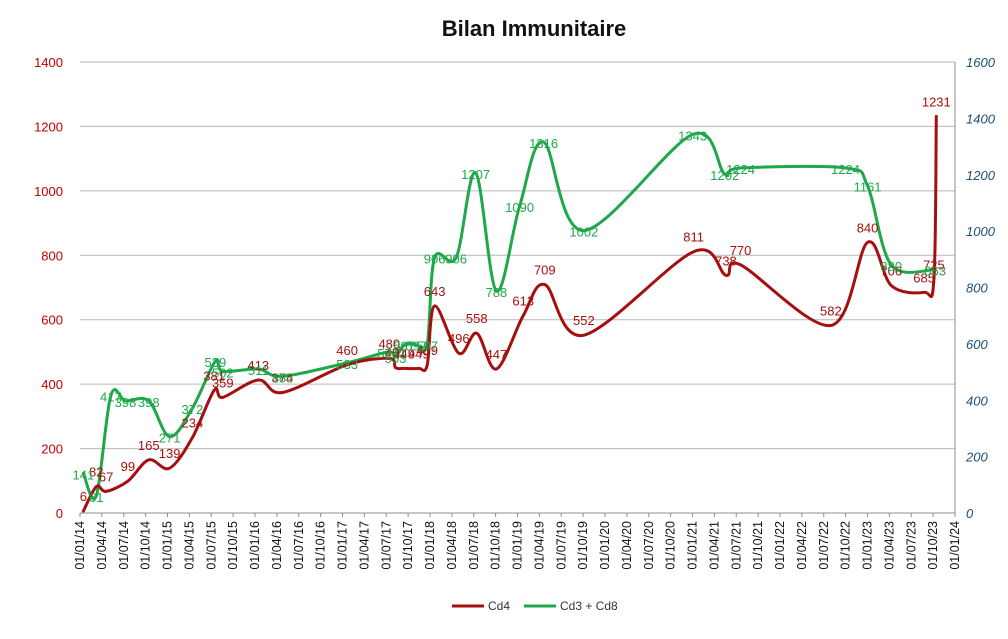 This screenshot has height=639, width=1008. What do you see at coordinates (396, 358) in the screenshot?
I see `data-label-cd3-cd8: 553` at bounding box center [396, 358].